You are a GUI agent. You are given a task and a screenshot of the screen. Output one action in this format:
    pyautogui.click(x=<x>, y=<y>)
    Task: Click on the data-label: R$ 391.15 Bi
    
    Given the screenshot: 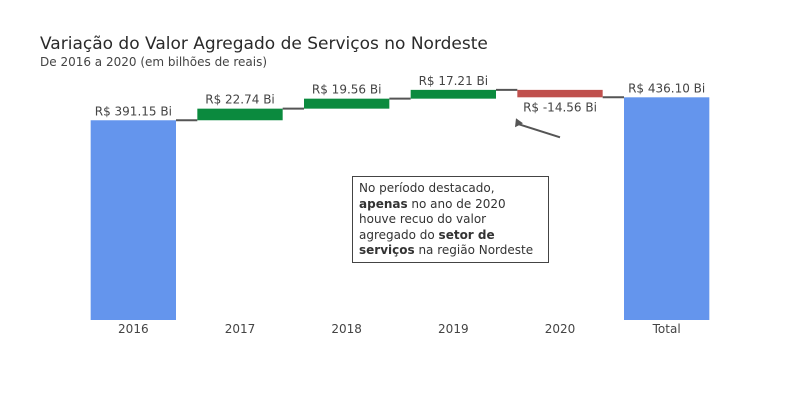 What is the action you would take?
    pyautogui.click(x=133, y=111)
    